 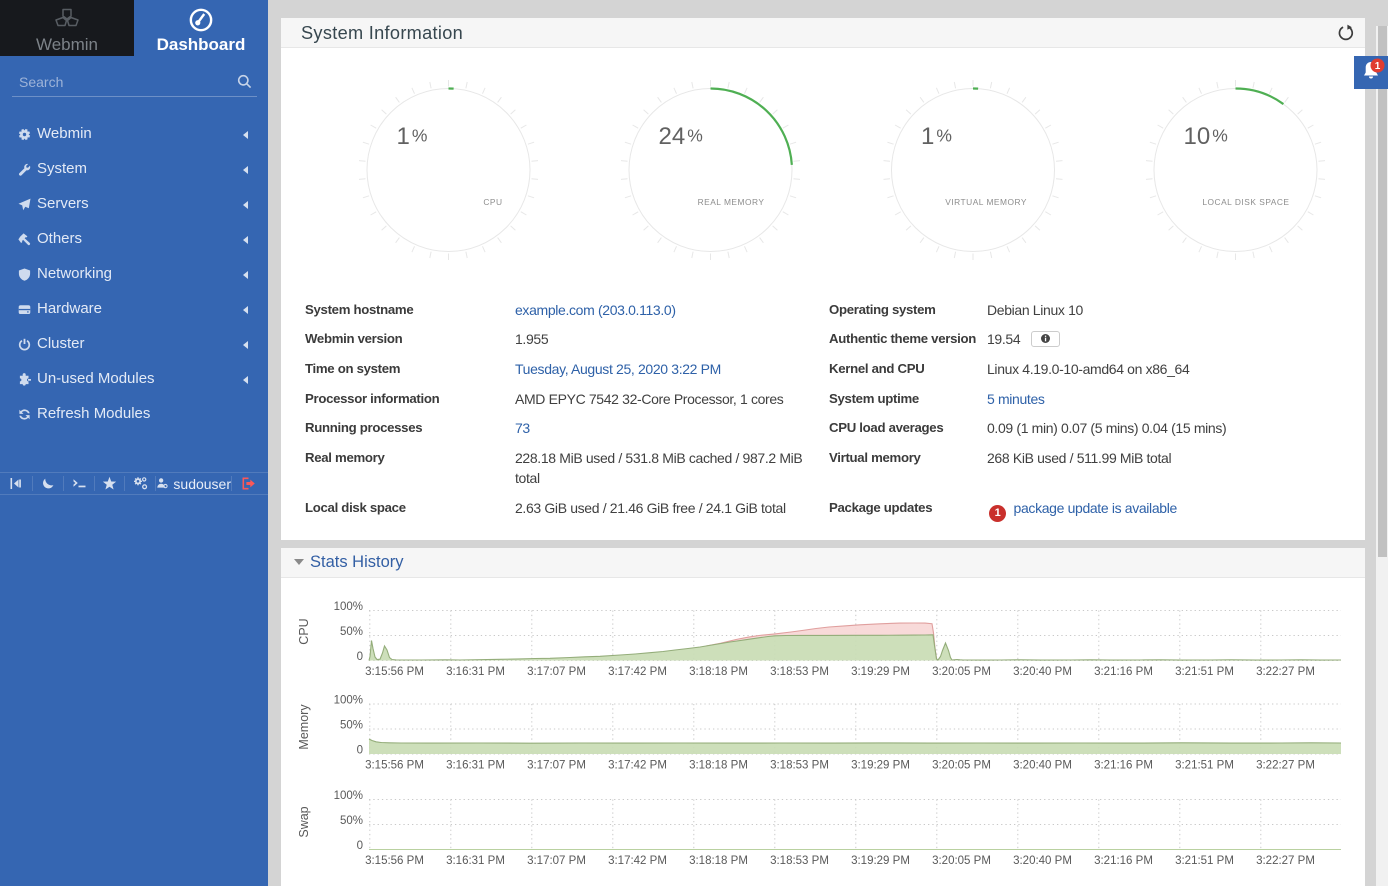 I want to click on svg-text: LOCAL DISK SPACE, so click(x=1245, y=202).